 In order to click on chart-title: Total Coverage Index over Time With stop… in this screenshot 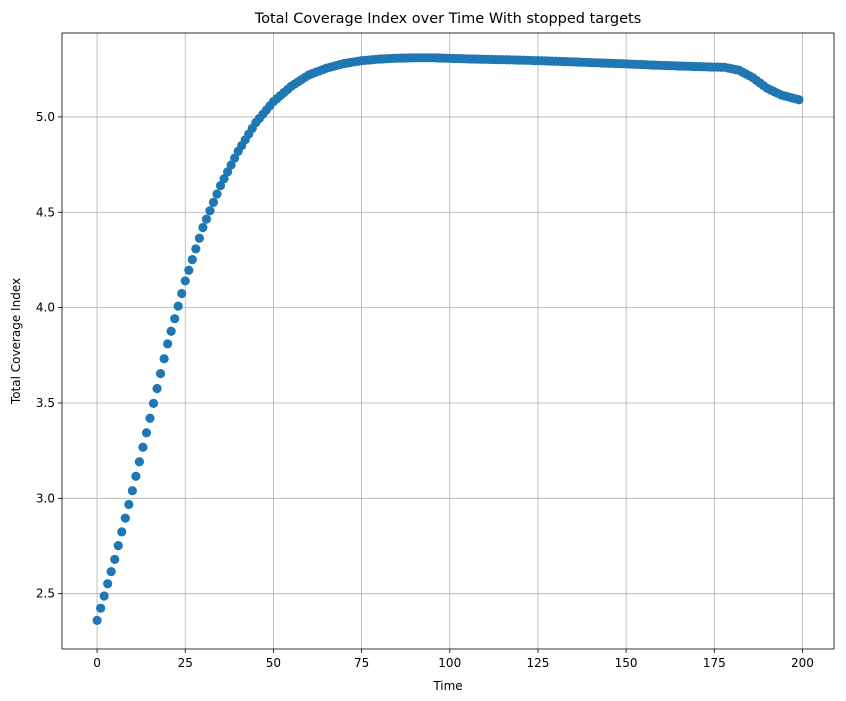, I will do `click(448, 19)`.